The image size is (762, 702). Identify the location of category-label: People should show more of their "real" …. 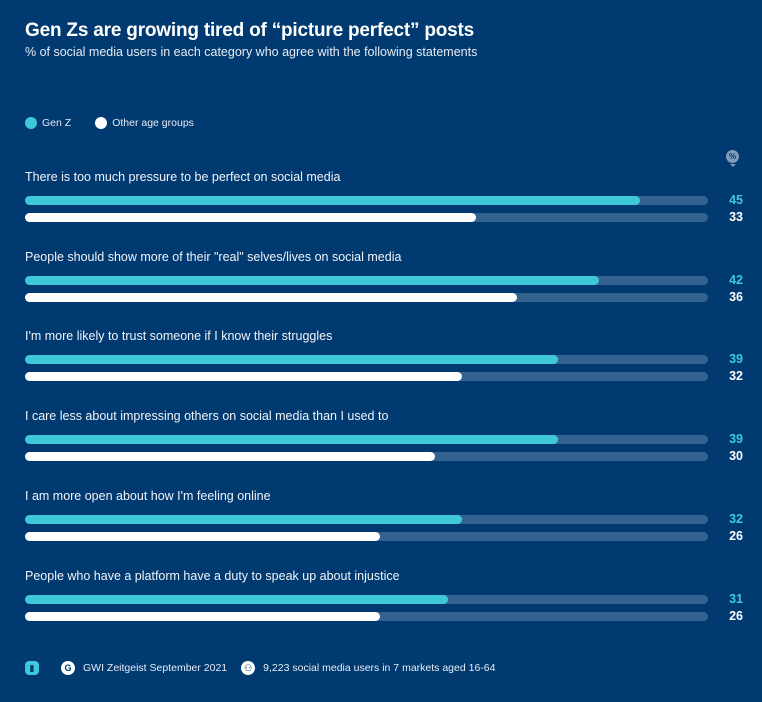
(213, 257).